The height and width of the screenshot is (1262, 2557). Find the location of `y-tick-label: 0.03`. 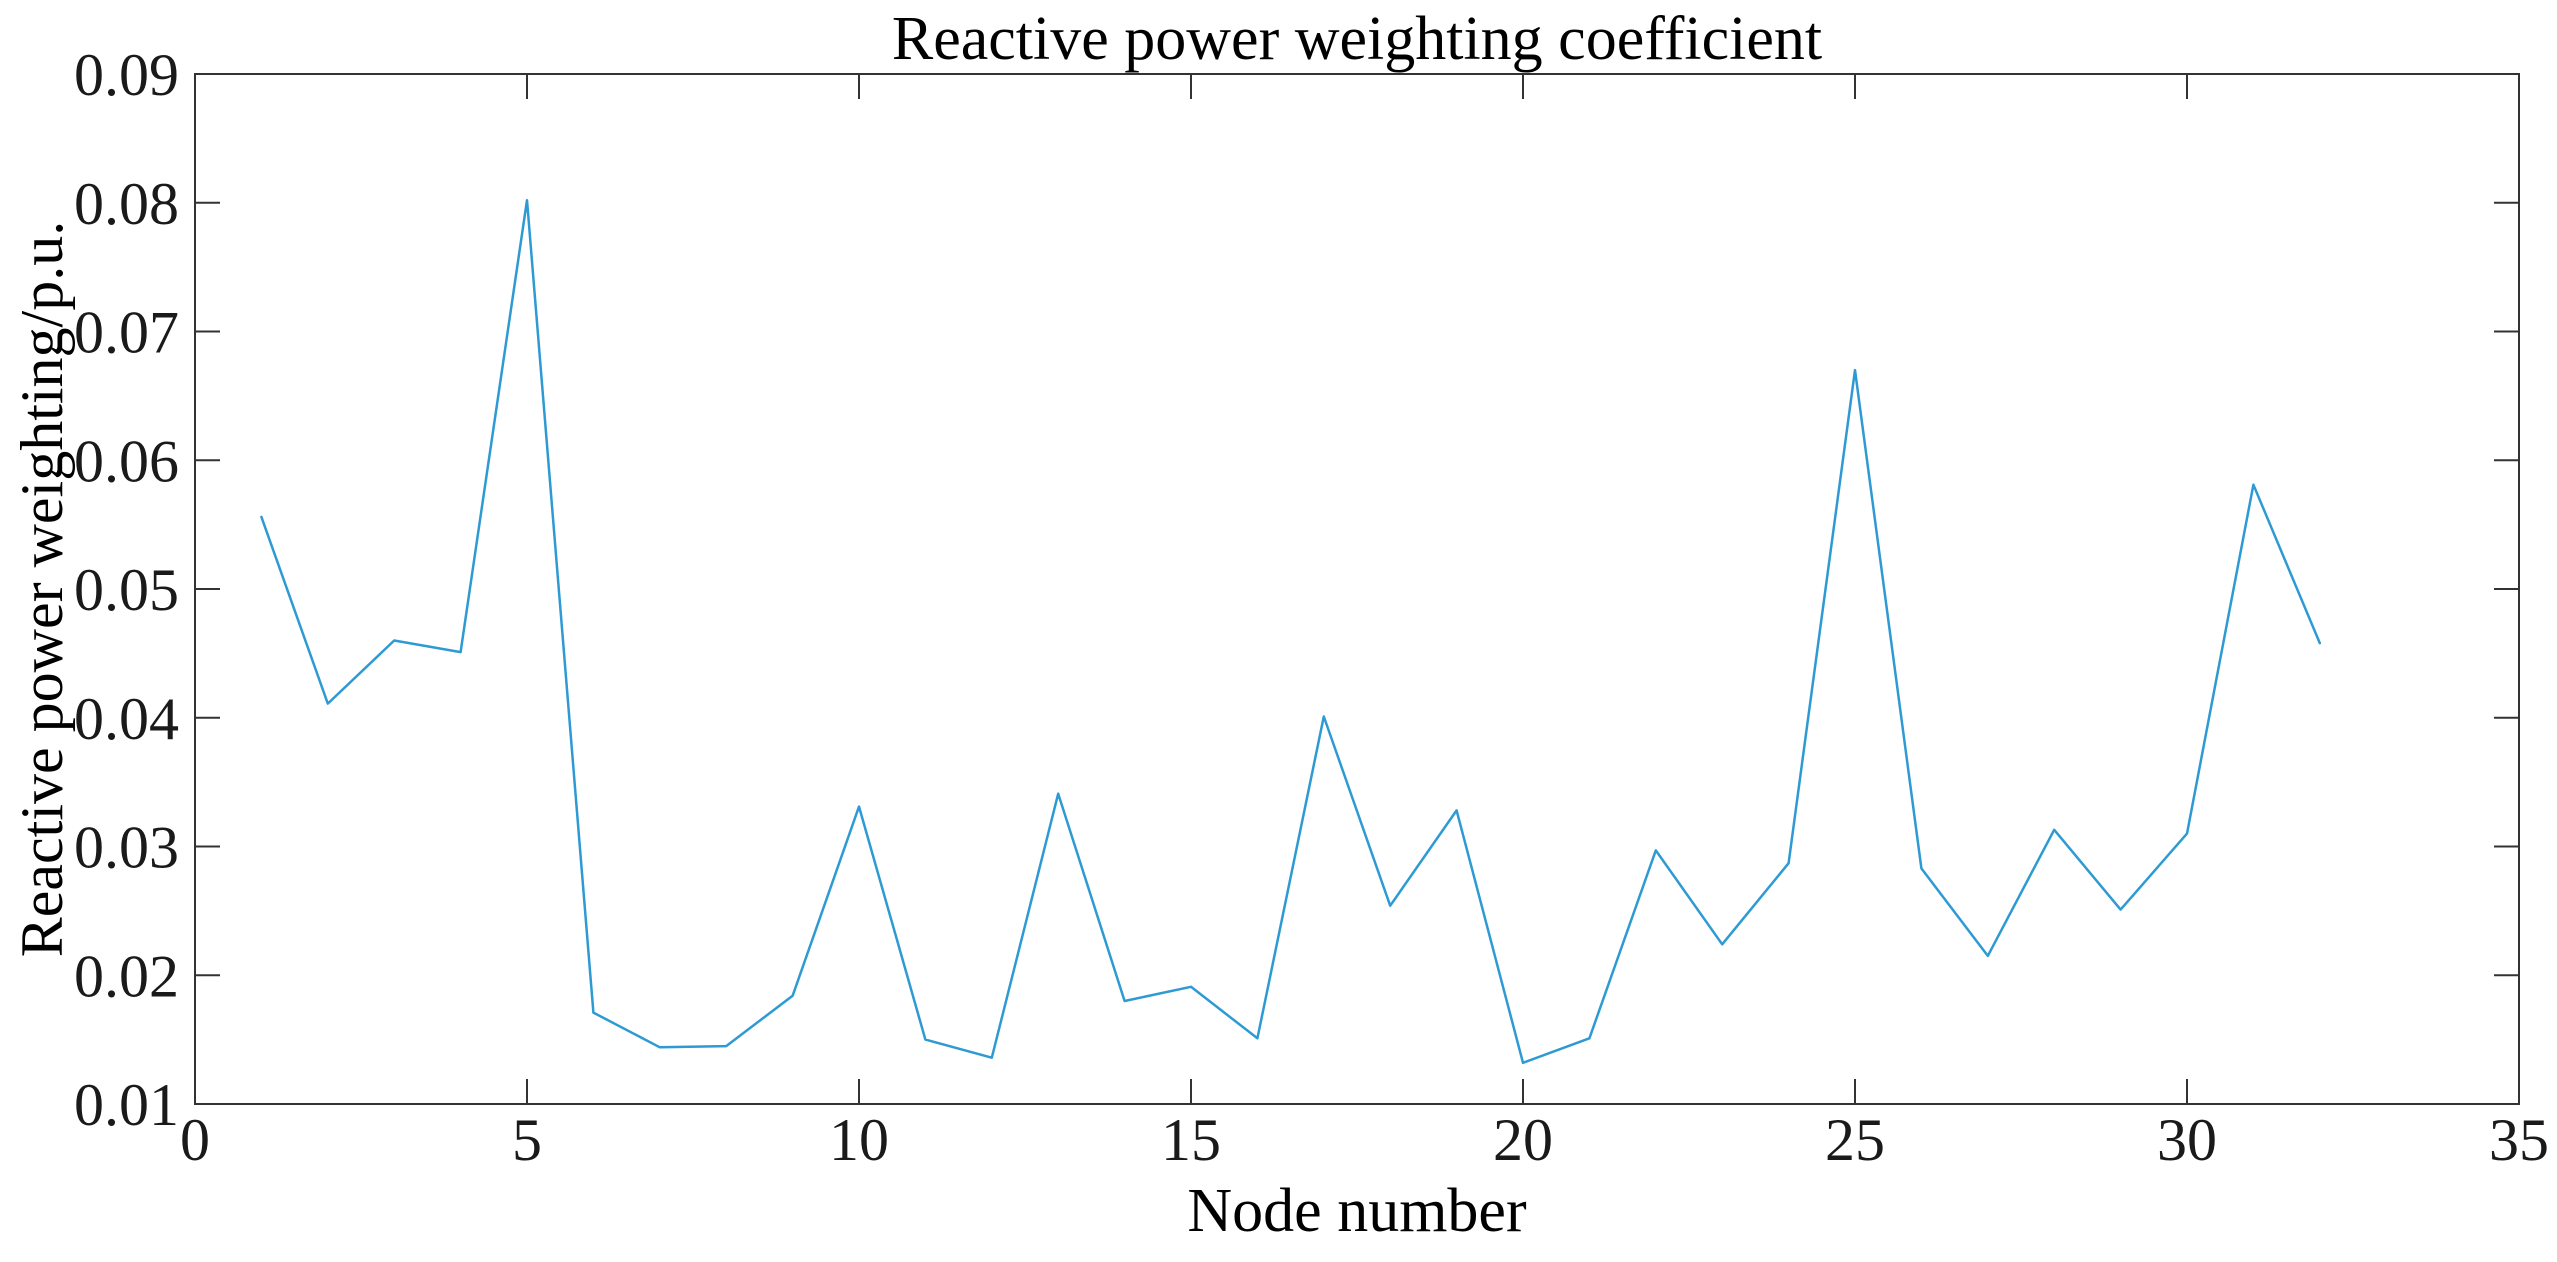

y-tick-label: 0.03 is located at coordinates (126, 848).